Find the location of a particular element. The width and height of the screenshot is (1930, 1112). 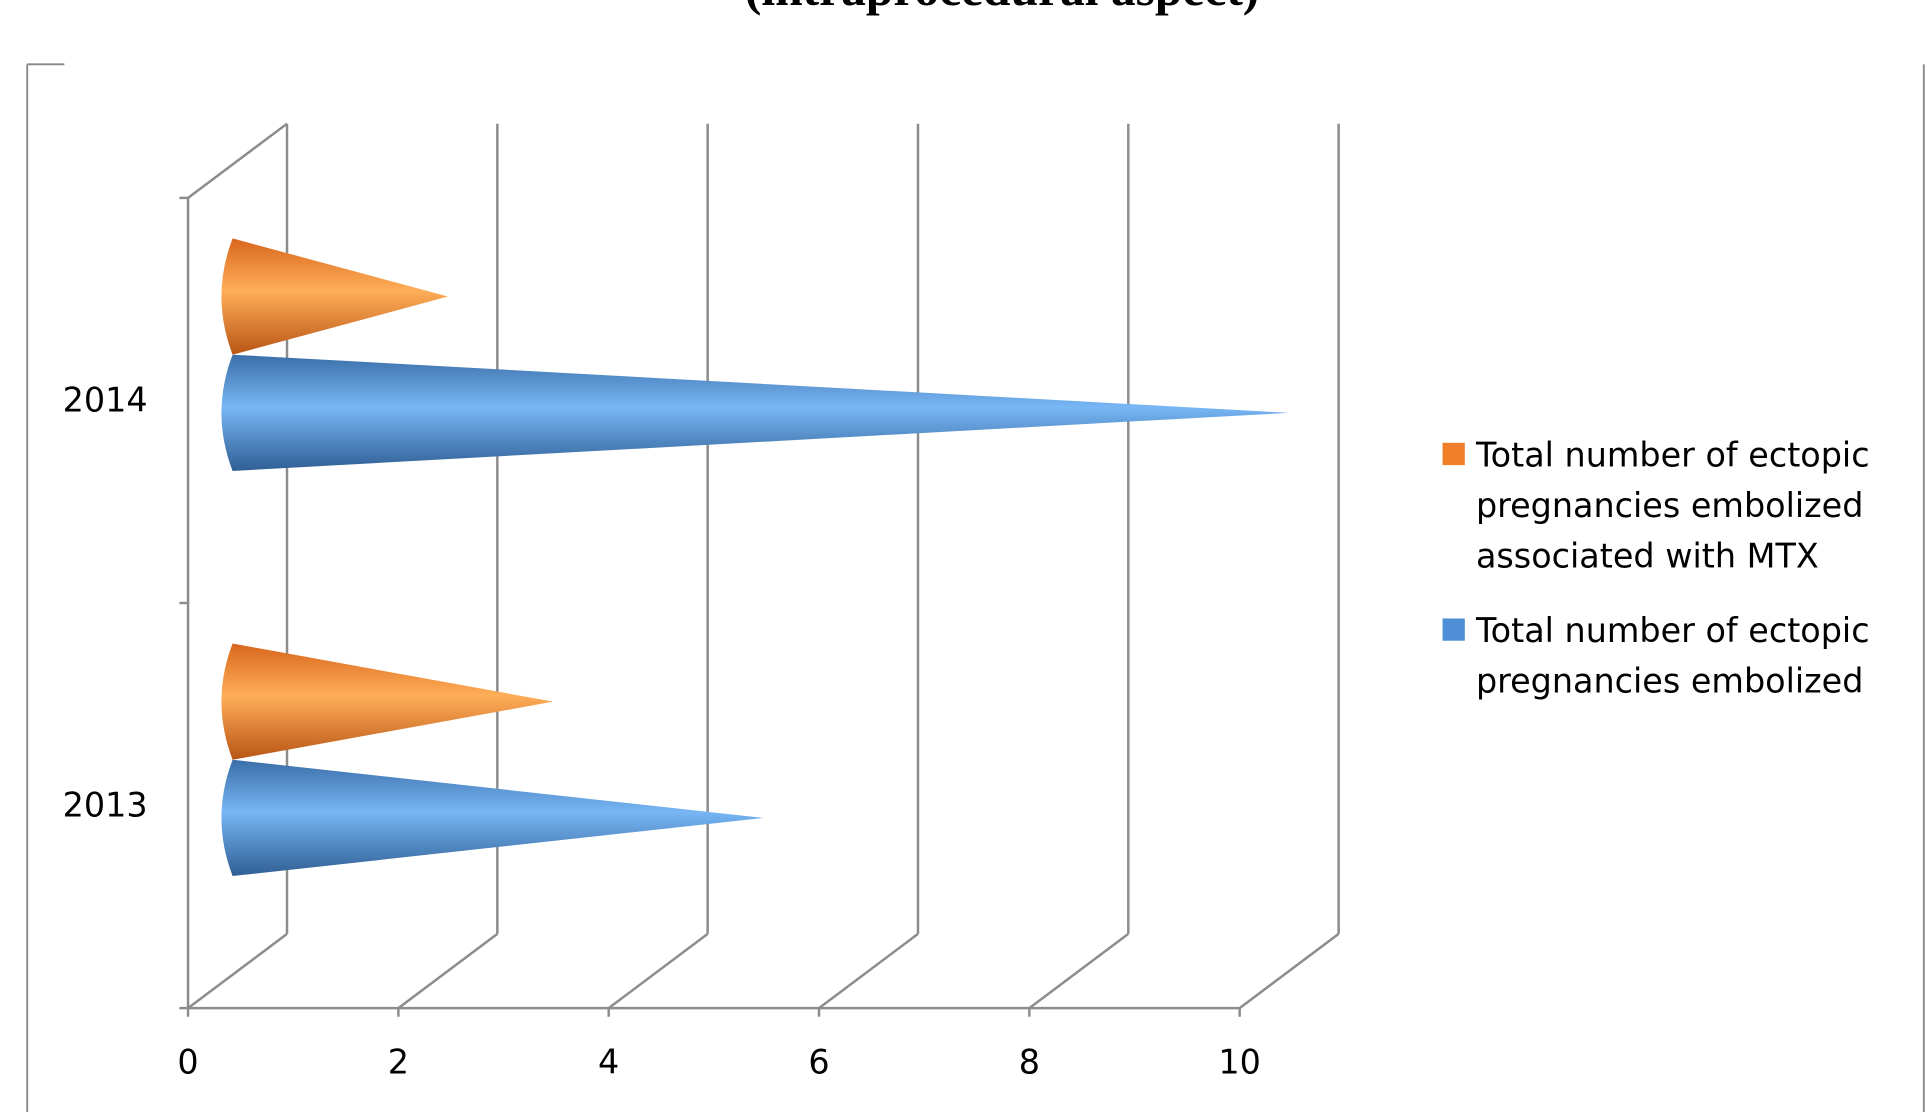

cone-orange-2014 is located at coordinates (334, 296).